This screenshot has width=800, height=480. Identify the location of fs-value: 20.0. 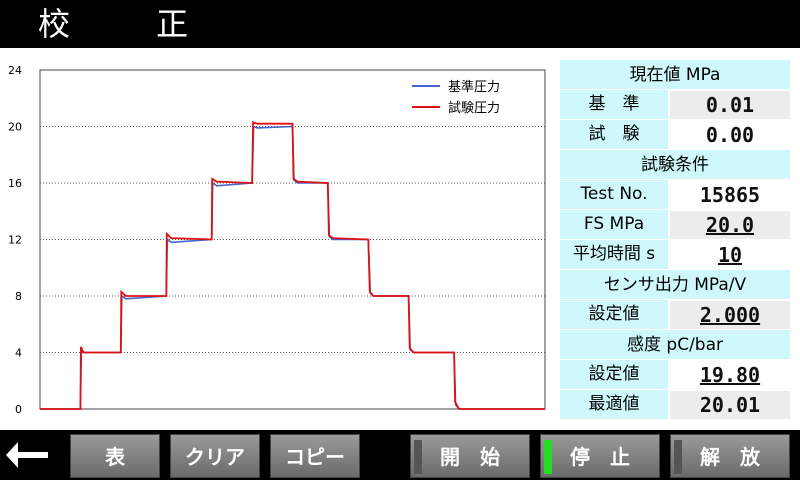
(730, 225).